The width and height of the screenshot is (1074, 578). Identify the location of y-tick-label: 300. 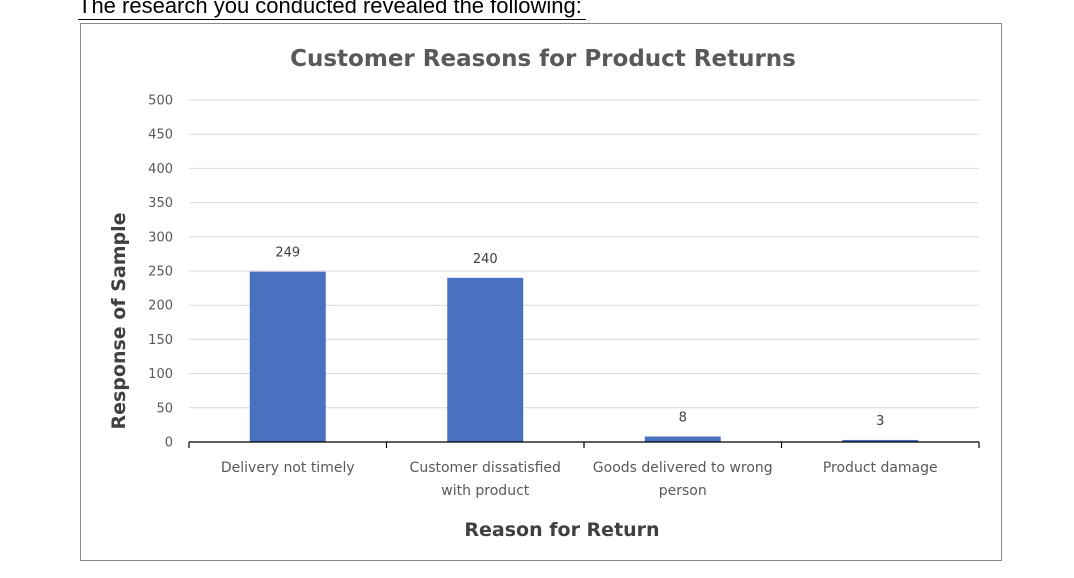
(160, 237).